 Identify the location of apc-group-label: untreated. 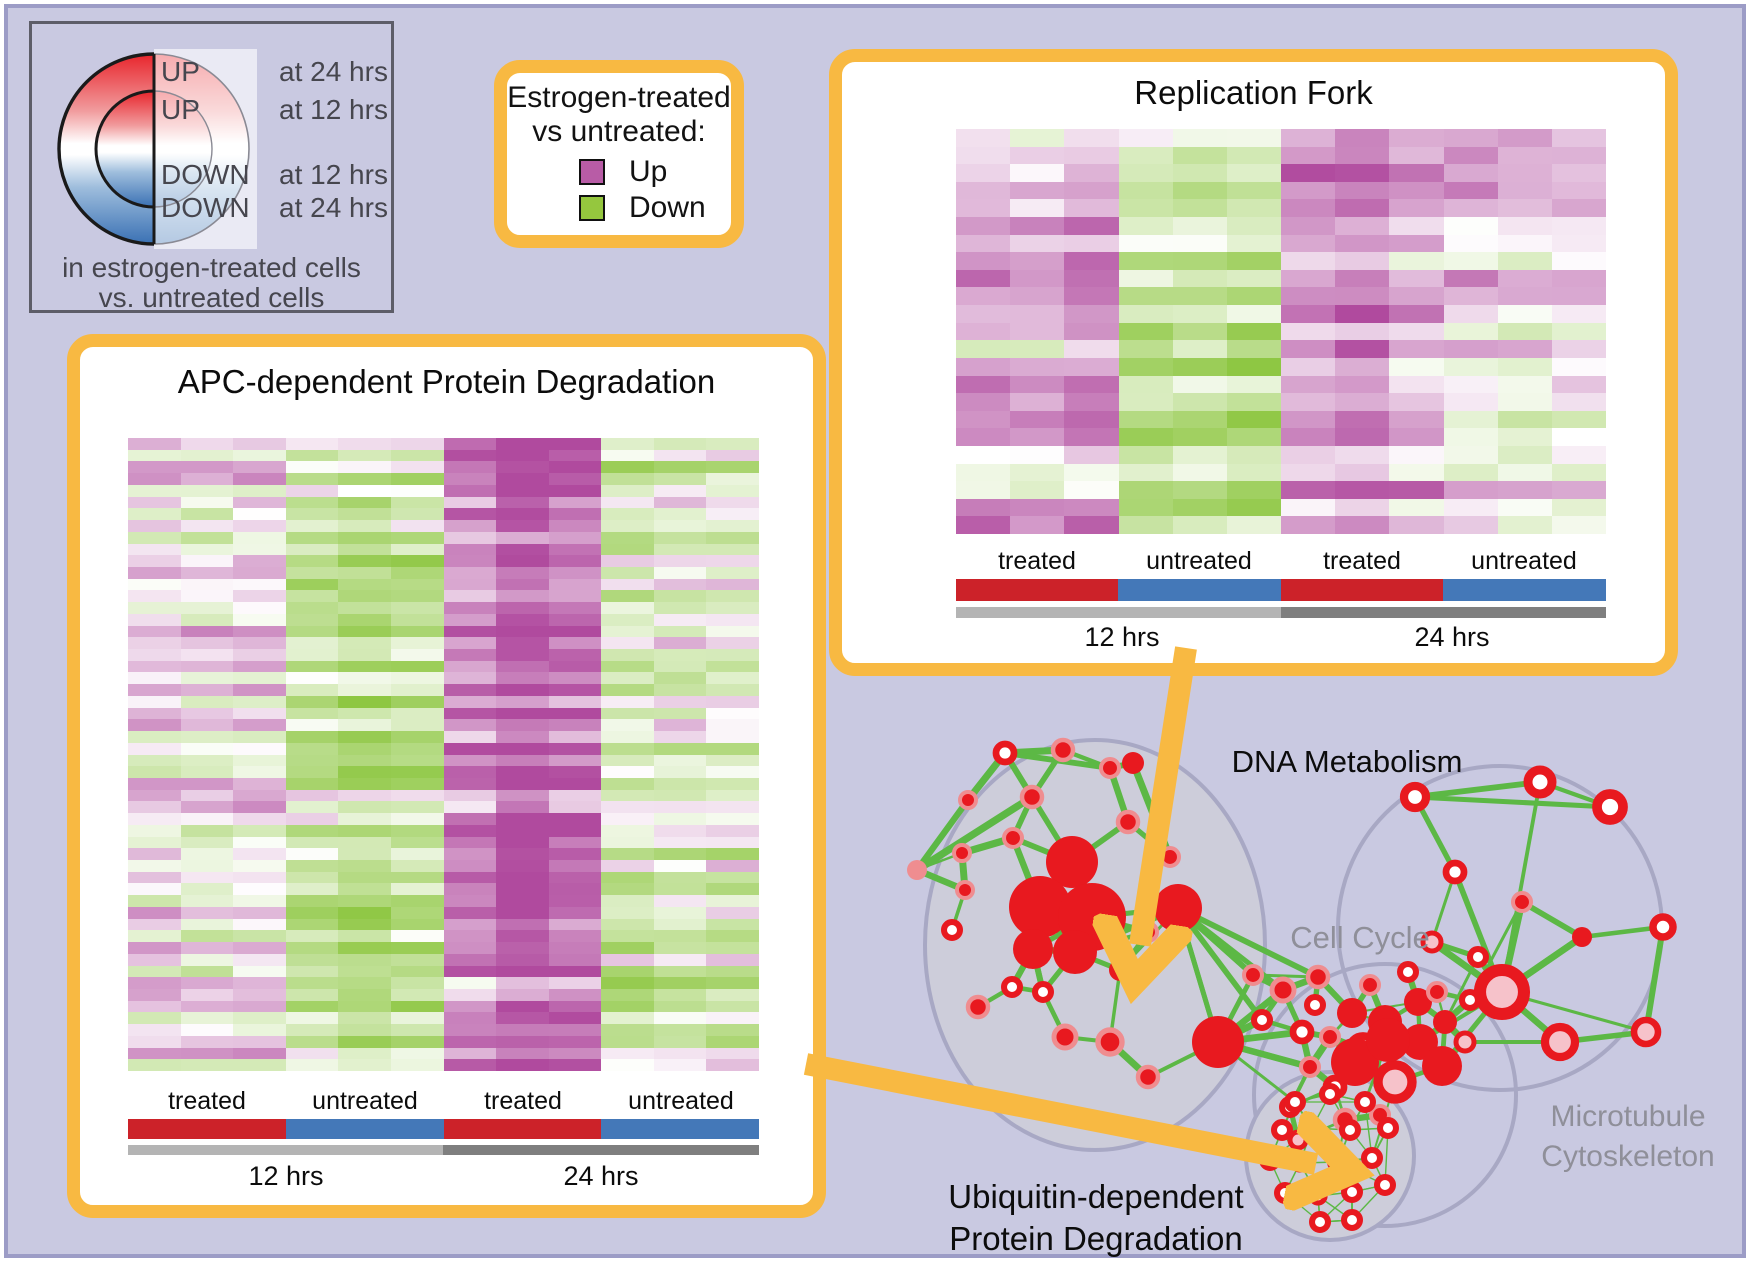
(681, 1101).